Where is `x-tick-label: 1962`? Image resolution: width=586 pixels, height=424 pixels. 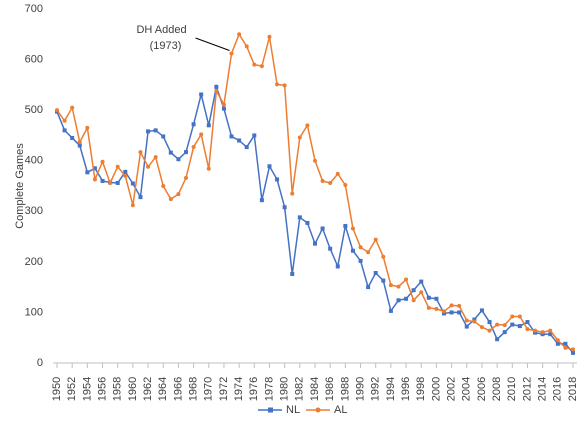 x-tick-label: 1962 is located at coordinates (148, 389).